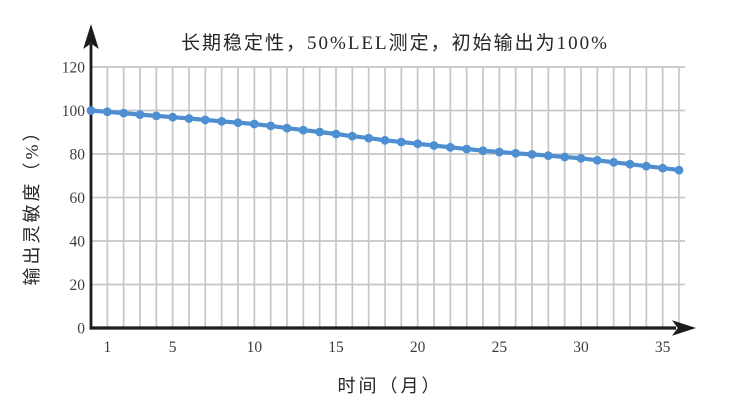  I want to click on y-tick-label: 80, so click(78, 155).